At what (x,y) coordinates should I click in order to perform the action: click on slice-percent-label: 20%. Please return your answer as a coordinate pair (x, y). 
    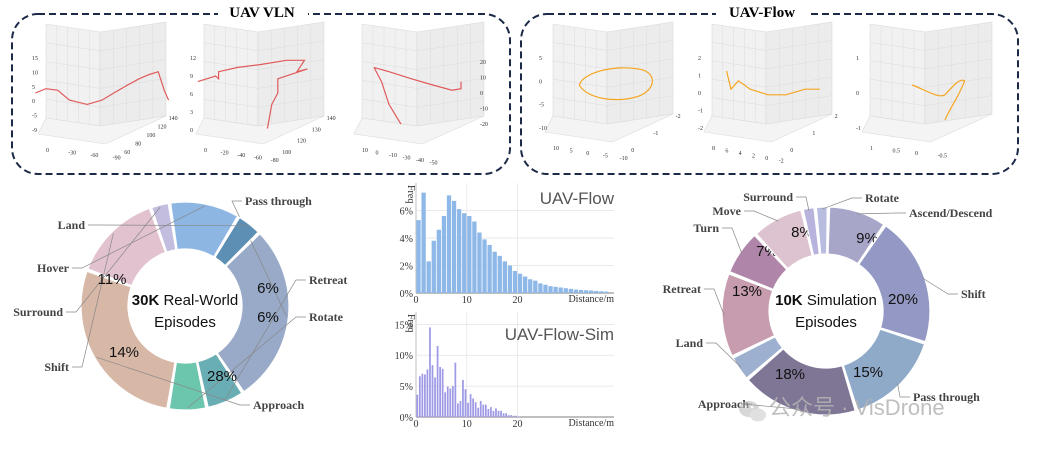
    Looking at the image, I should click on (903, 299).